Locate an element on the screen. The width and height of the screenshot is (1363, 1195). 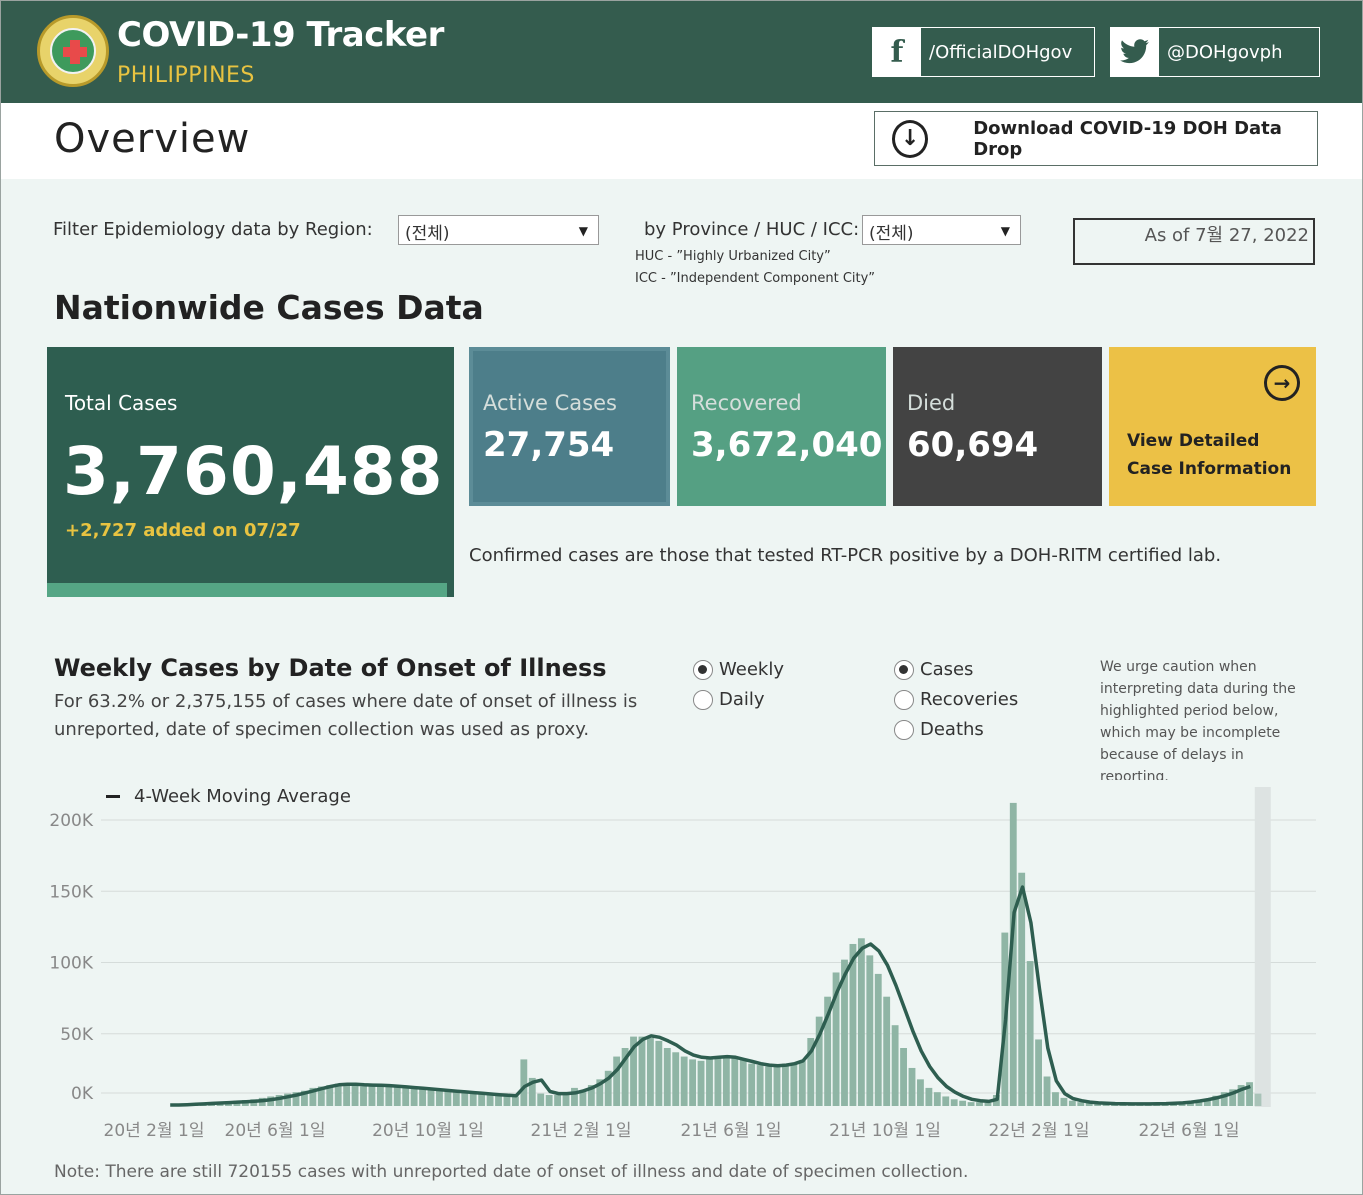
chart-legend: 4-Week Moving Average is located at coordinates (228, 796).